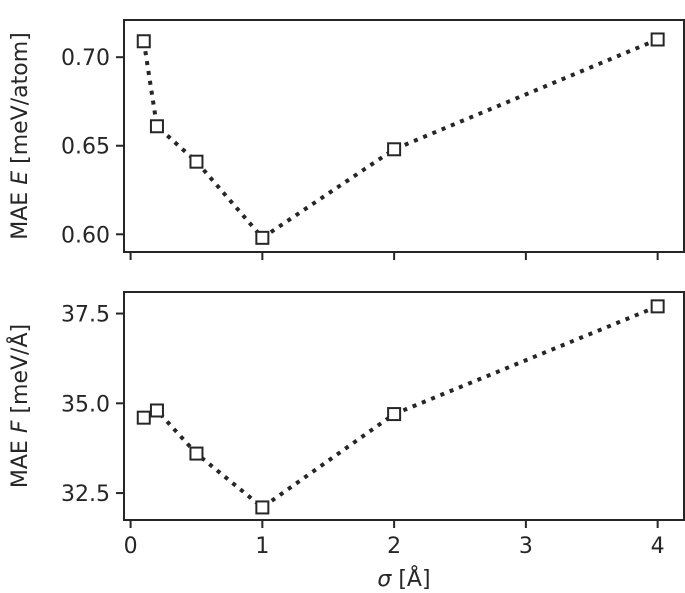  Describe the element at coordinates (85, 404) in the screenshot. I see `y-tick-label-force-1: 35.0` at that location.